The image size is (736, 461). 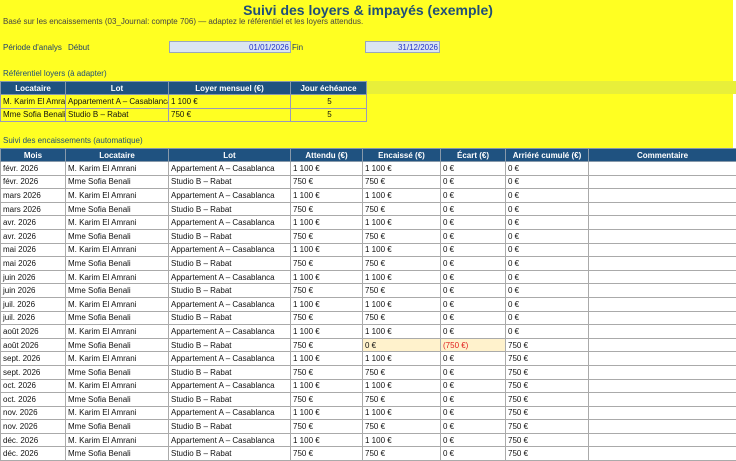 What do you see at coordinates (473, 345) in the screenshot?
I see `table-cell: (750 €)` at bounding box center [473, 345].